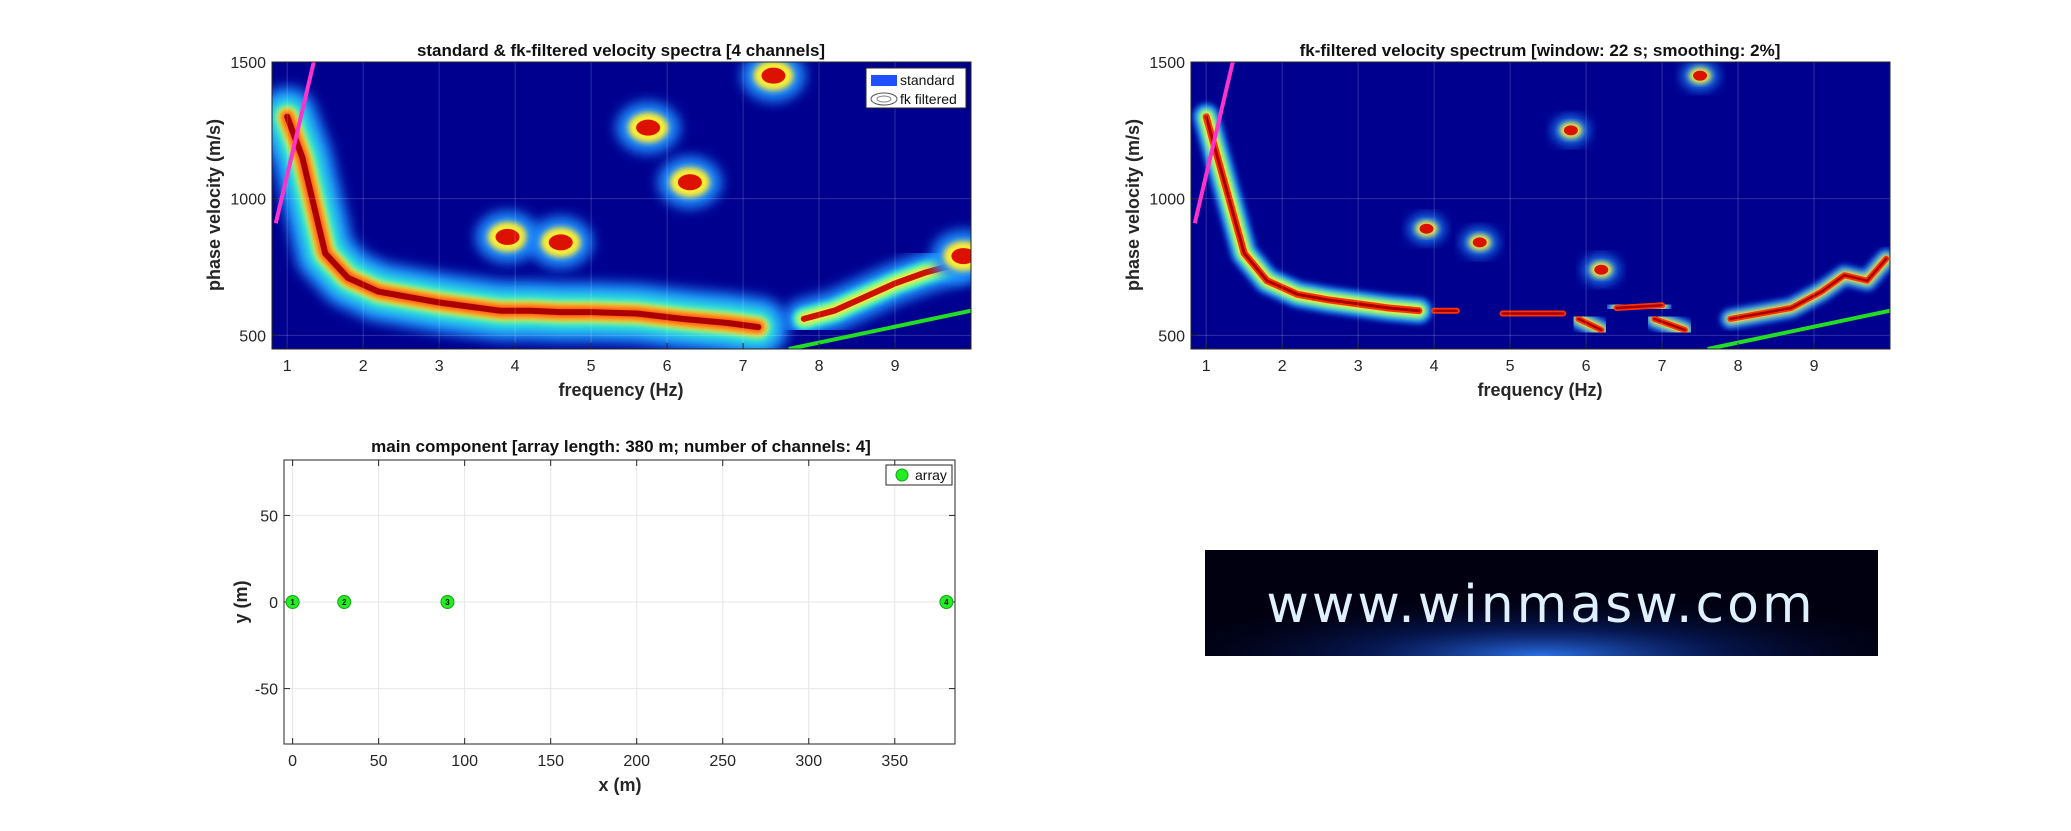 This screenshot has width=2071, height=831. I want to click on array-point-label: 4, so click(946, 602).